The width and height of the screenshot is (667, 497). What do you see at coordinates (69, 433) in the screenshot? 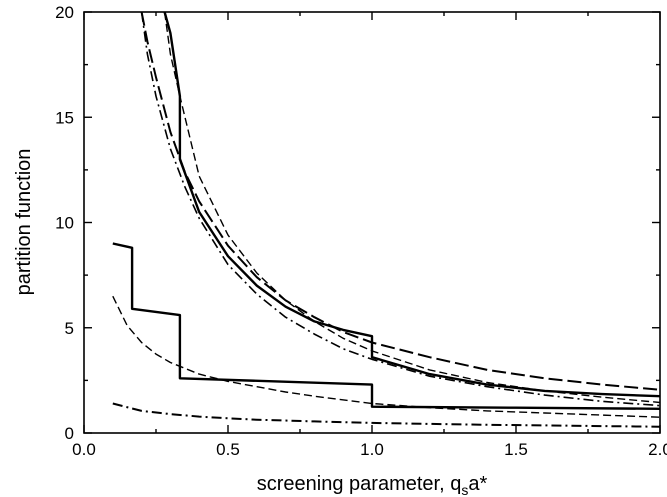
I see `y-tick-label-0: 0` at bounding box center [69, 433].